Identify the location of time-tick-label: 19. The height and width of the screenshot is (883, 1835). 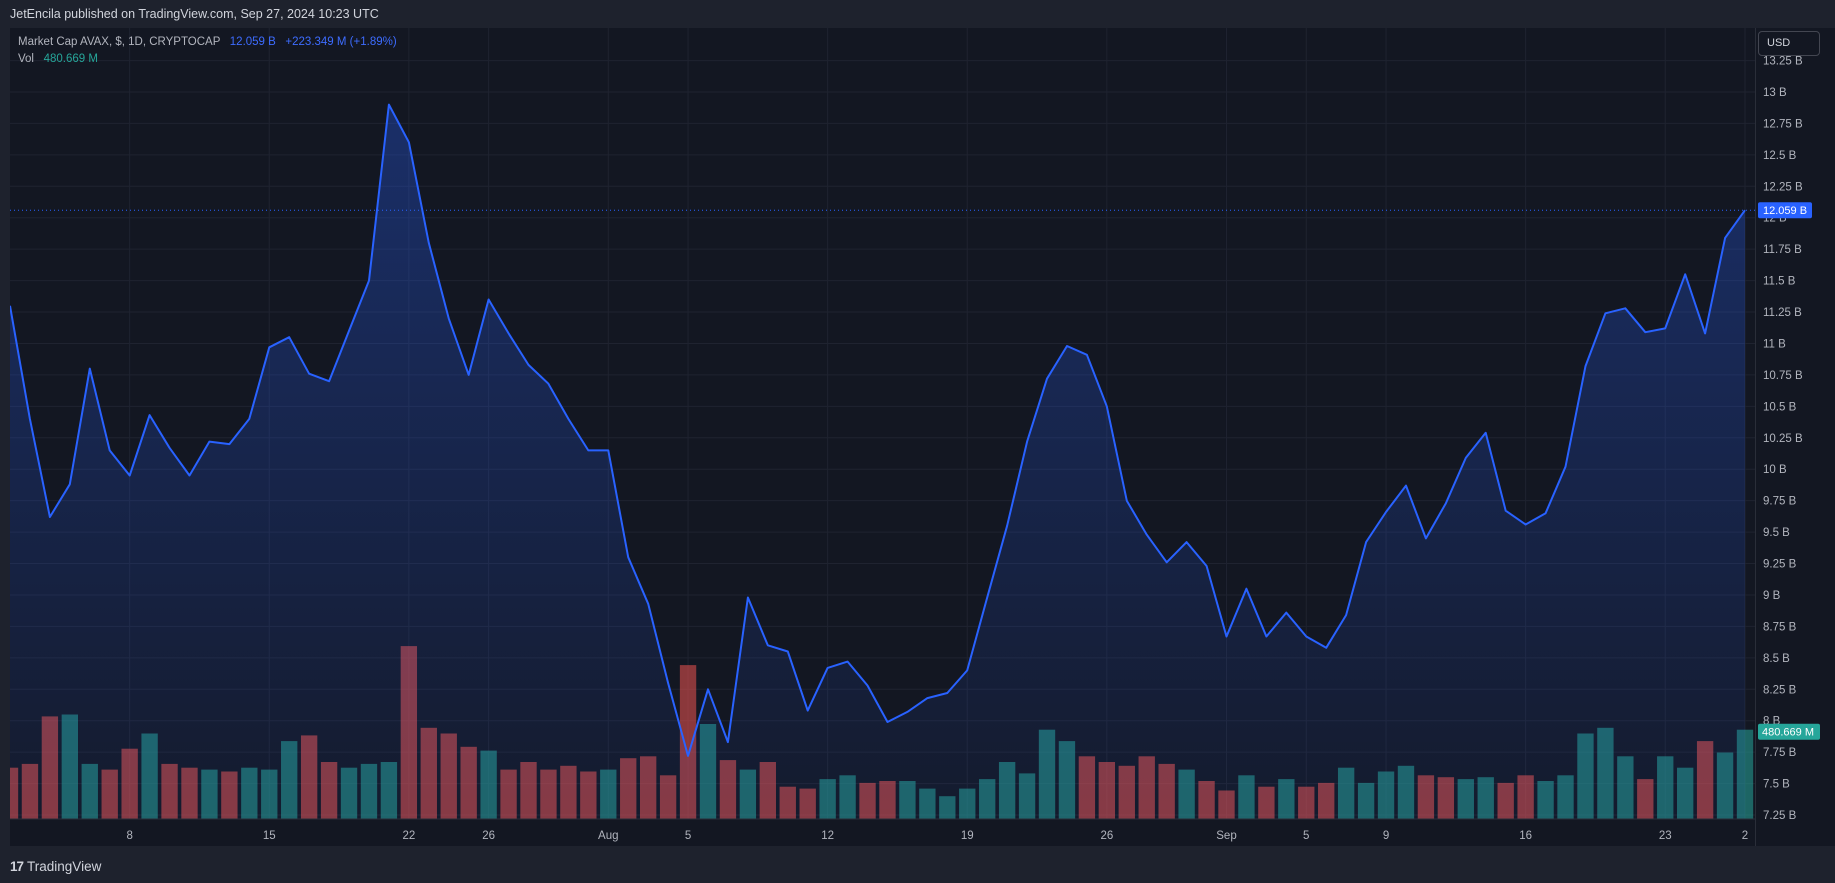
(967, 836).